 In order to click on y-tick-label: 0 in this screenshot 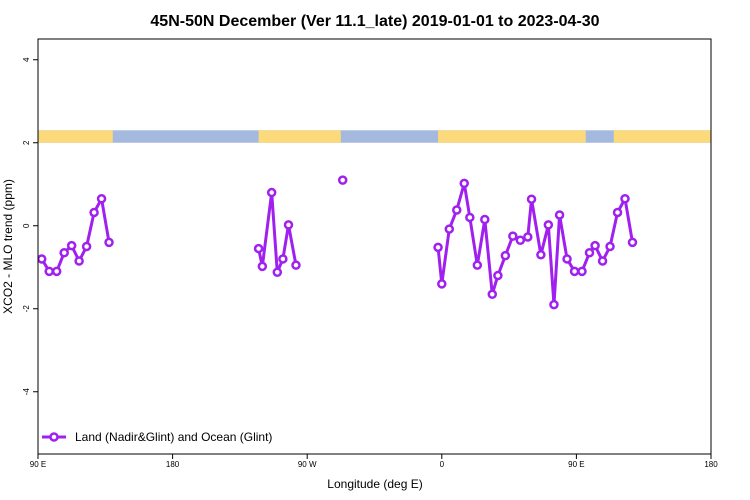, I will do `click(26, 225)`.